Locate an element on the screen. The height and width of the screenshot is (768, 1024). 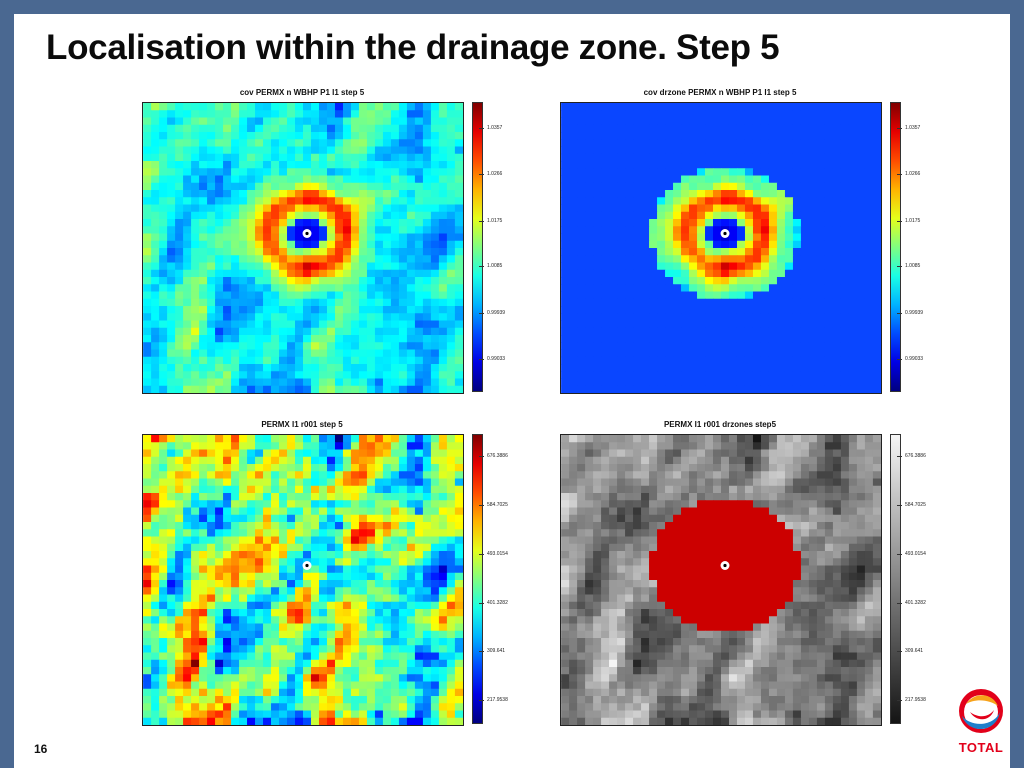
heatmap-permx is located at coordinates (303, 580).